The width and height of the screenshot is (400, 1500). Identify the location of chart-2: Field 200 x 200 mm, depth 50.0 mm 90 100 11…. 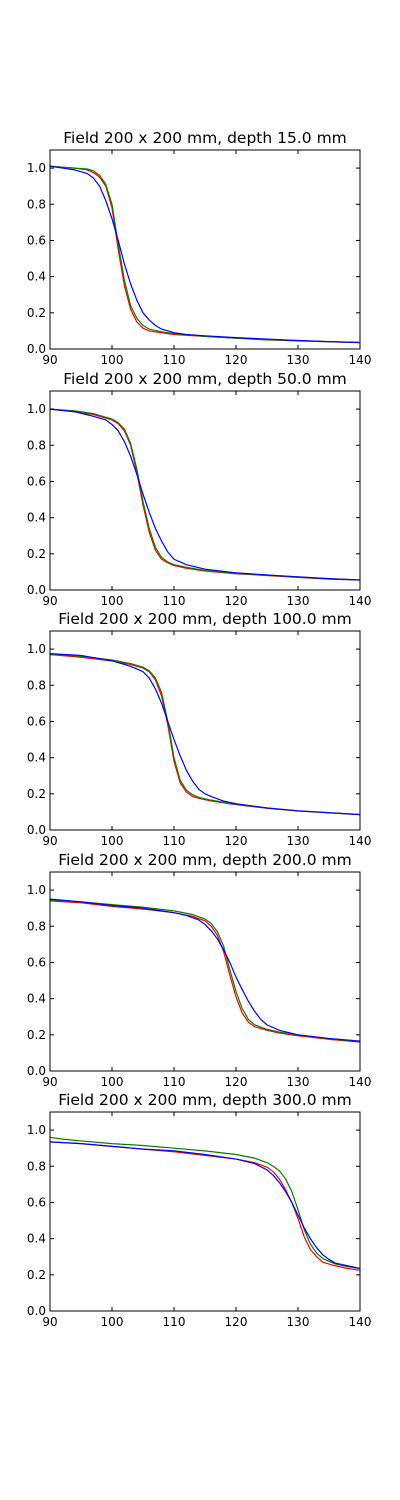
(199, 489).